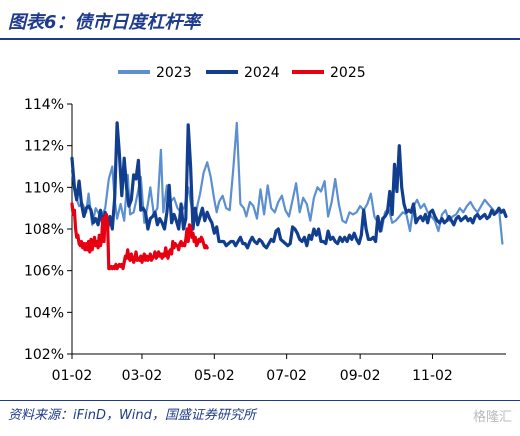 Image resolution: width=520 pixels, height=436 pixels. What do you see at coordinates (260, 400) in the screenshot?
I see `footer-rule` at bounding box center [260, 400].